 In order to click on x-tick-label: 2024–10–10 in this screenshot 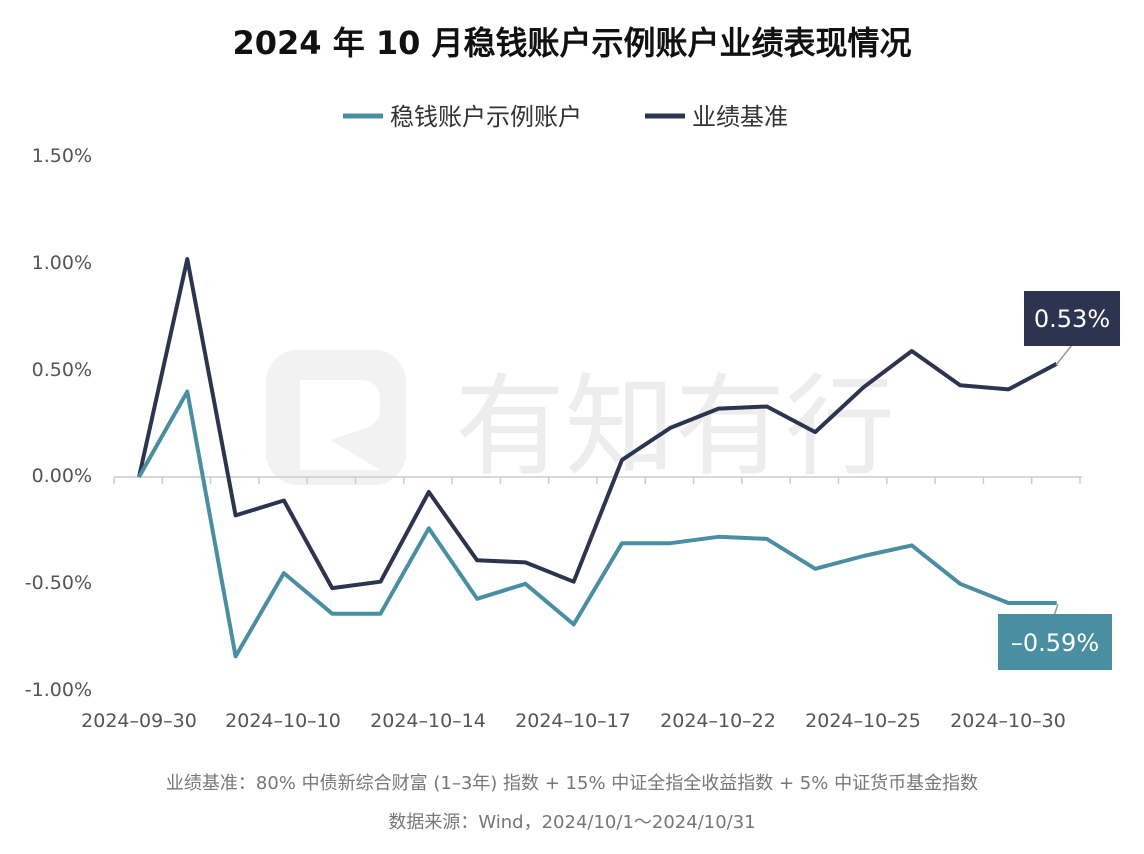, I will do `click(283, 721)`.